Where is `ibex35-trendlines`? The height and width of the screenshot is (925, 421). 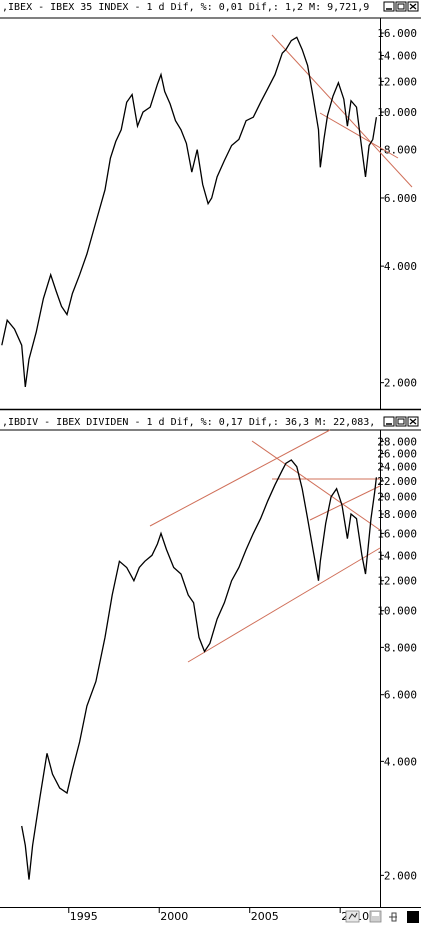 ibex35-trendlines is located at coordinates (342, 111).